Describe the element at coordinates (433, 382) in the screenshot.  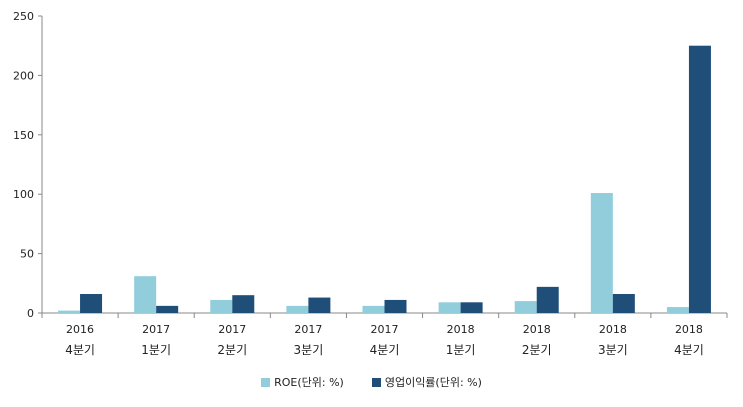
I see `legend-label-operating-margin: 영업이익률(단위: %)` at that location.